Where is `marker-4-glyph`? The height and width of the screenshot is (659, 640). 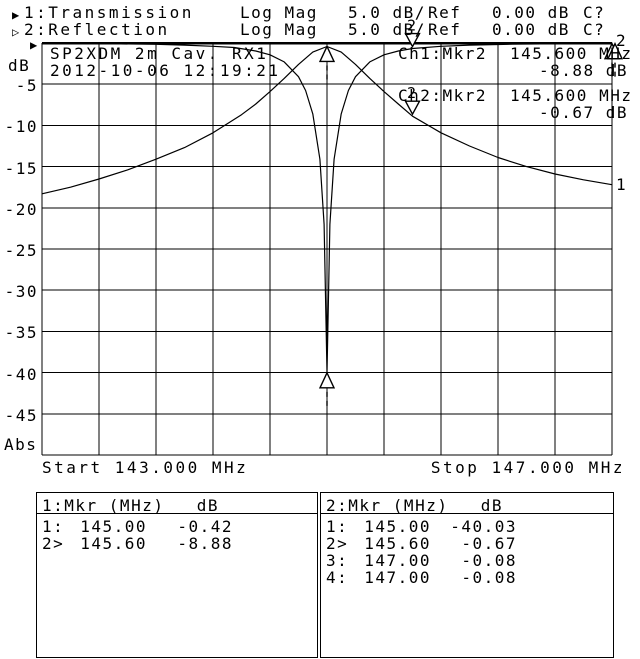
marker-4-glyph is located at coordinates (615, 51).